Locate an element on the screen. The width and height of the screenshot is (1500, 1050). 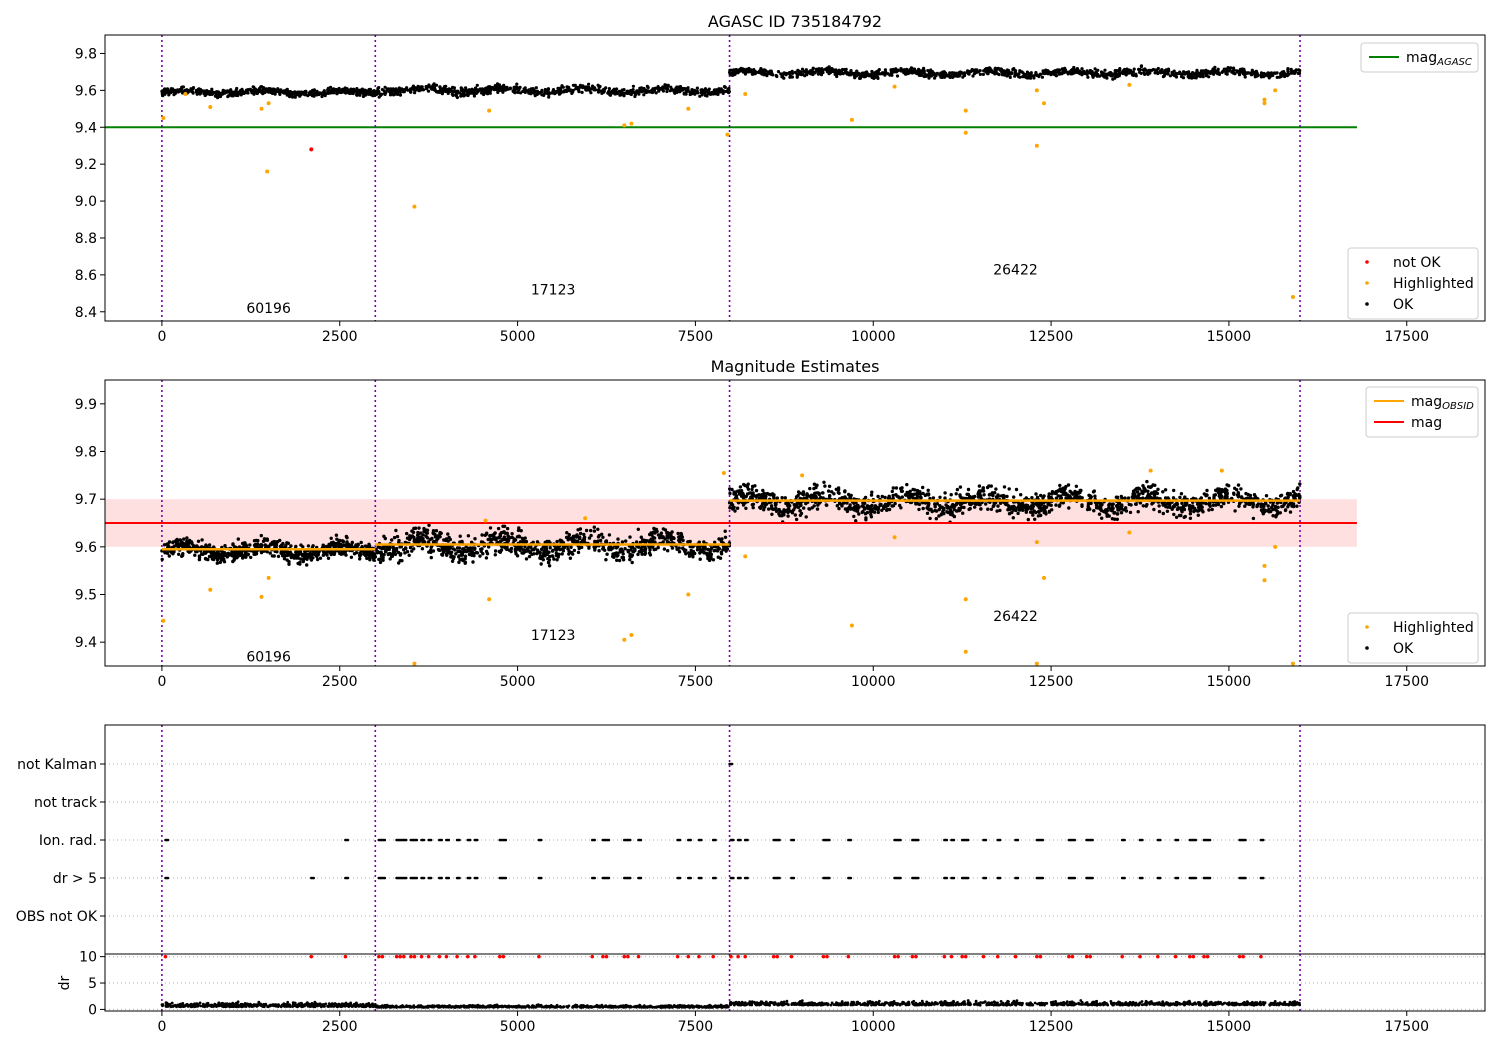
y-tick-label: 9.7 is located at coordinates (86, 500).